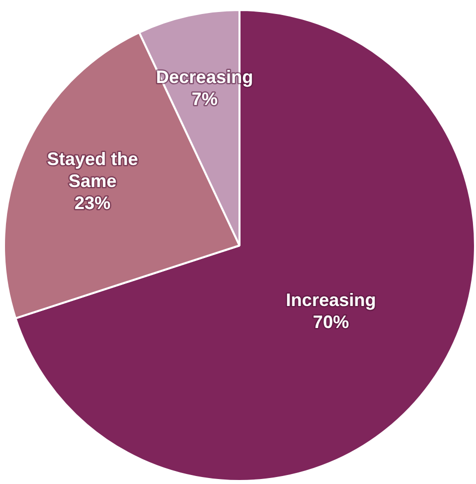 This screenshot has width=476, height=484. I want to click on data-label: 7%, so click(205, 99).